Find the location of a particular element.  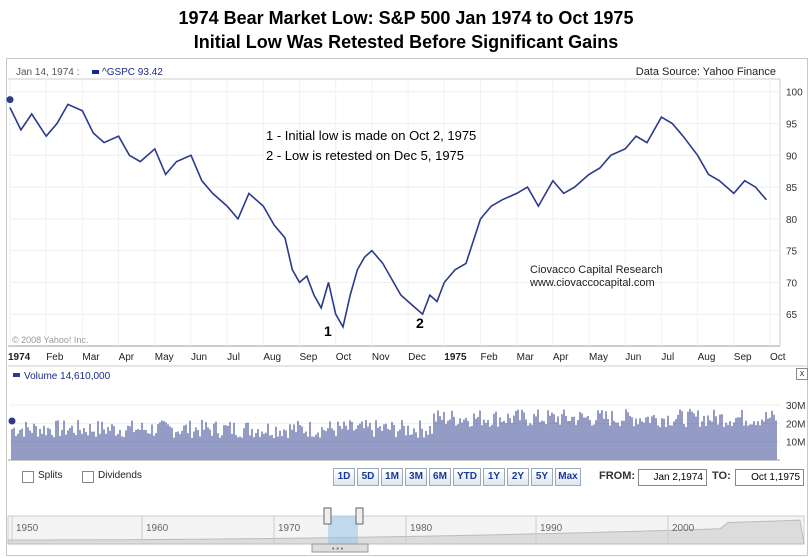

y-tick-label: 70 is located at coordinates (792, 283).